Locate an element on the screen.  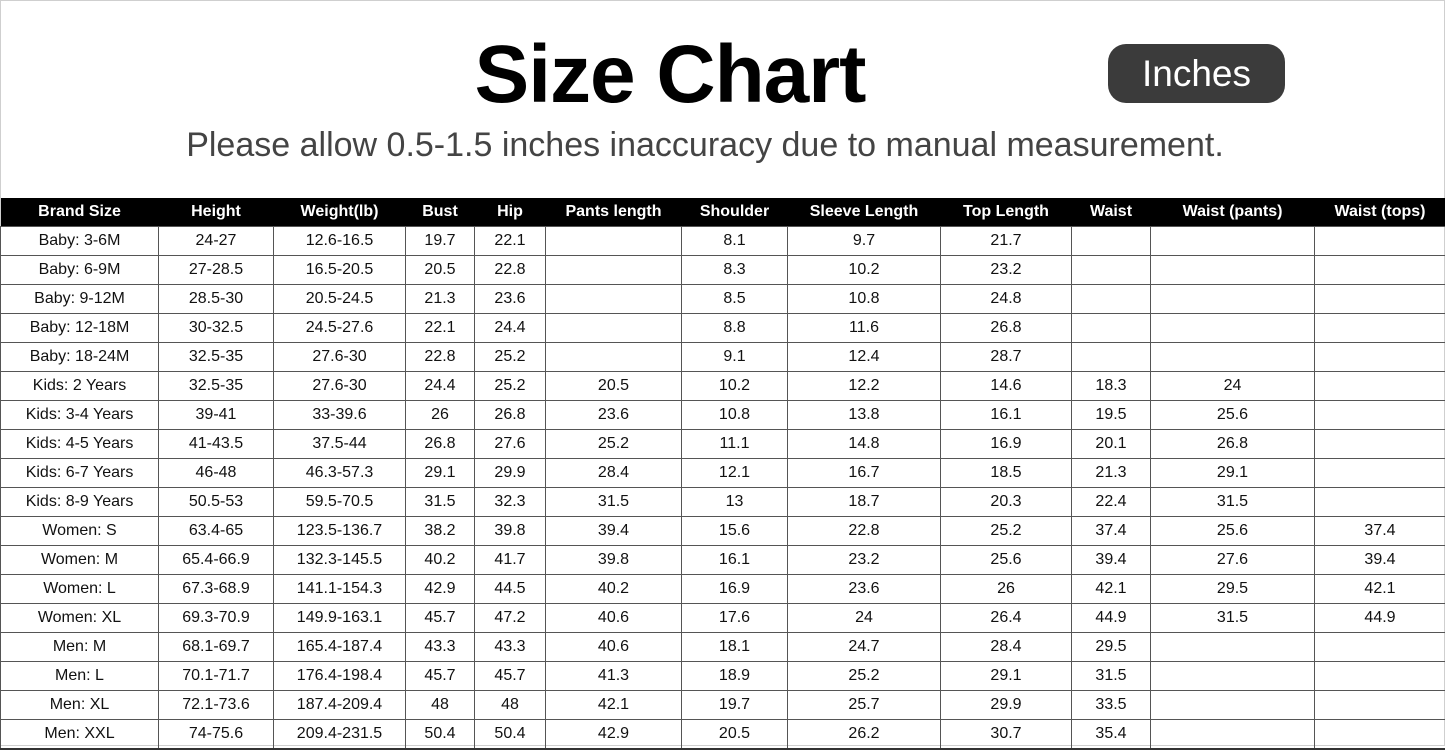
table-cell: 10.2 is located at coordinates (864, 270).